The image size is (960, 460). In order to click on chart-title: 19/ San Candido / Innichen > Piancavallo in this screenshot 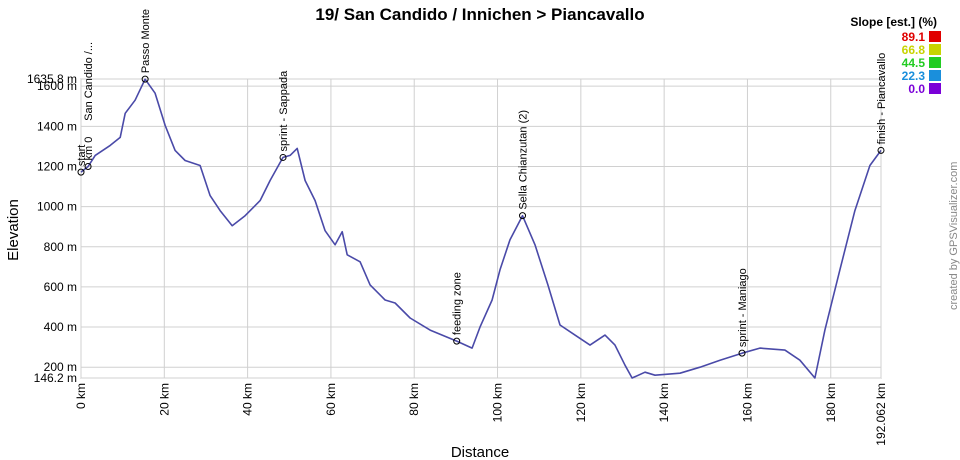, I will do `click(479, 14)`.